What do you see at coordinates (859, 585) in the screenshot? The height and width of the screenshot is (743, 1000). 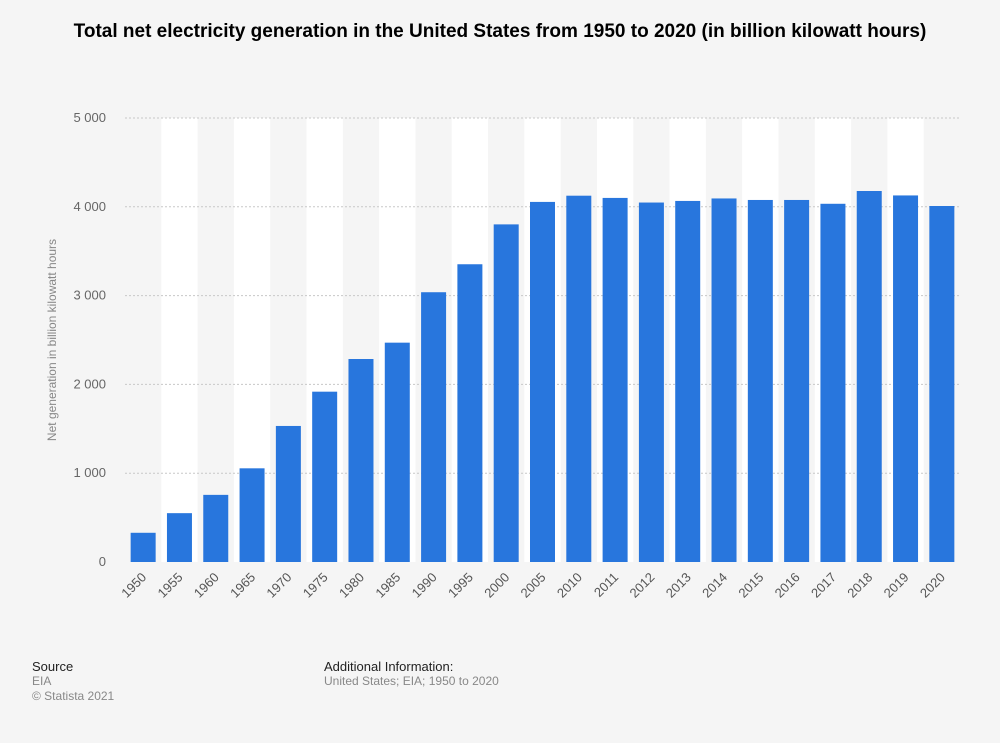 I see `x-tick-label: 2018` at bounding box center [859, 585].